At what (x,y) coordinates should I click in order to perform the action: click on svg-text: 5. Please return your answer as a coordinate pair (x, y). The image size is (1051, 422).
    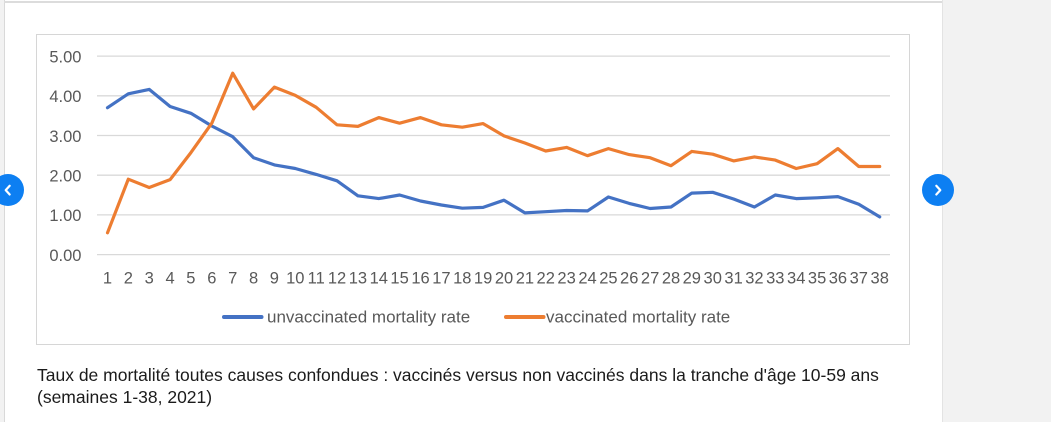
    Looking at the image, I should click on (190, 279).